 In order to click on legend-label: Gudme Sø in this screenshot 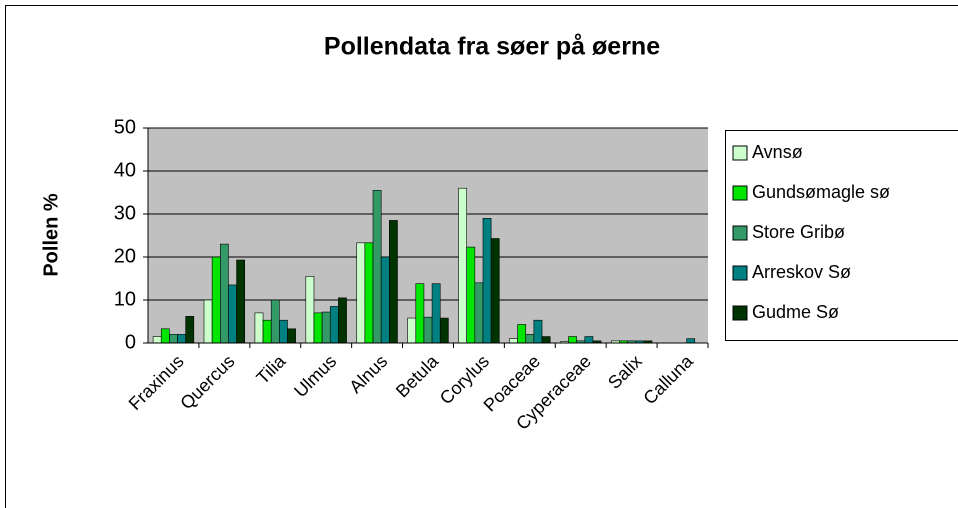, I will do `click(795, 312)`.